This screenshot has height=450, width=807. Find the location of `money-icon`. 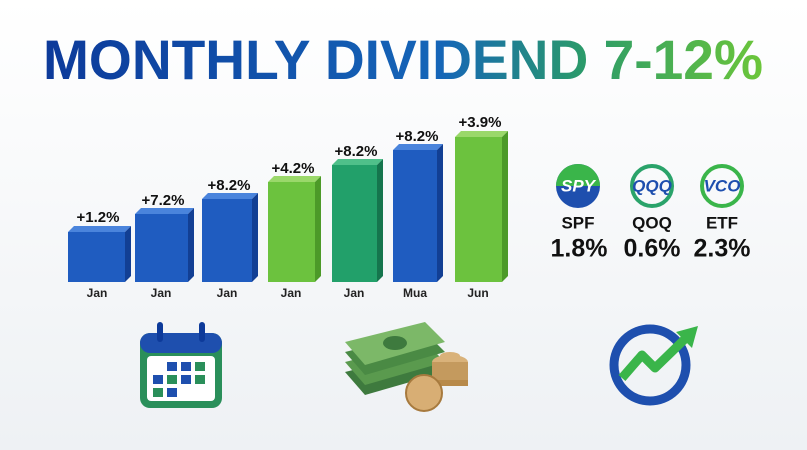

money-icon is located at coordinates (406, 367).